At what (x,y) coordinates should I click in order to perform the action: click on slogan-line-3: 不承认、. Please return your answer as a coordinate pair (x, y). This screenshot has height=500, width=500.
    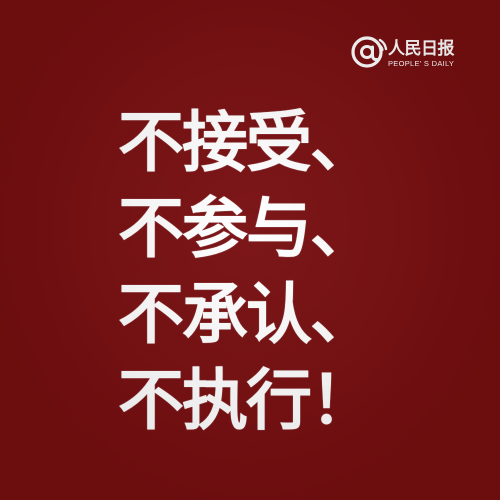
    Looking at the image, I should click on (247, 314).